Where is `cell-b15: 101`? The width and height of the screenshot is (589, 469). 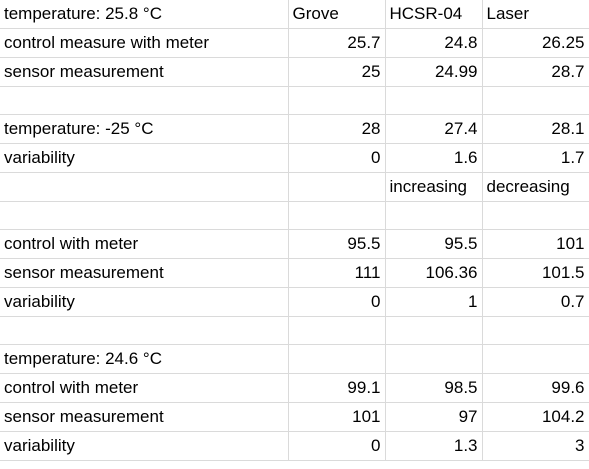
cell-b15: 101 is located at coordinates (337, 417).